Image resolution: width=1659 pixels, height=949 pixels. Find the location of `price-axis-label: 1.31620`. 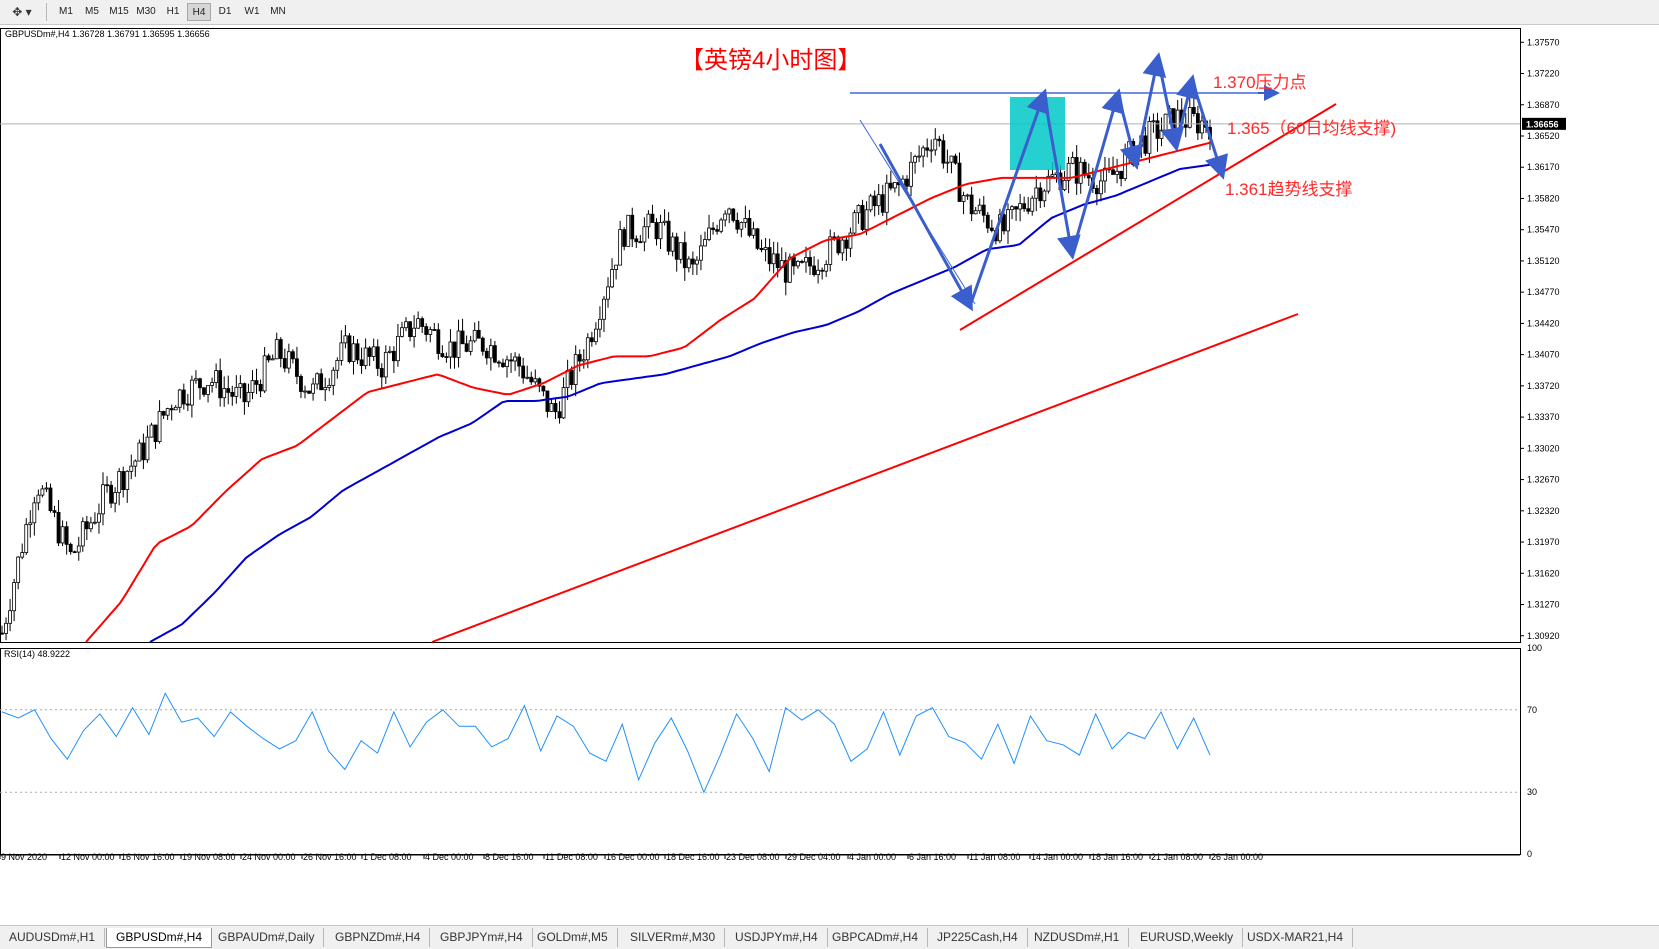

price-axis-label: 1.31620 is located at coordinates (1543, 573).